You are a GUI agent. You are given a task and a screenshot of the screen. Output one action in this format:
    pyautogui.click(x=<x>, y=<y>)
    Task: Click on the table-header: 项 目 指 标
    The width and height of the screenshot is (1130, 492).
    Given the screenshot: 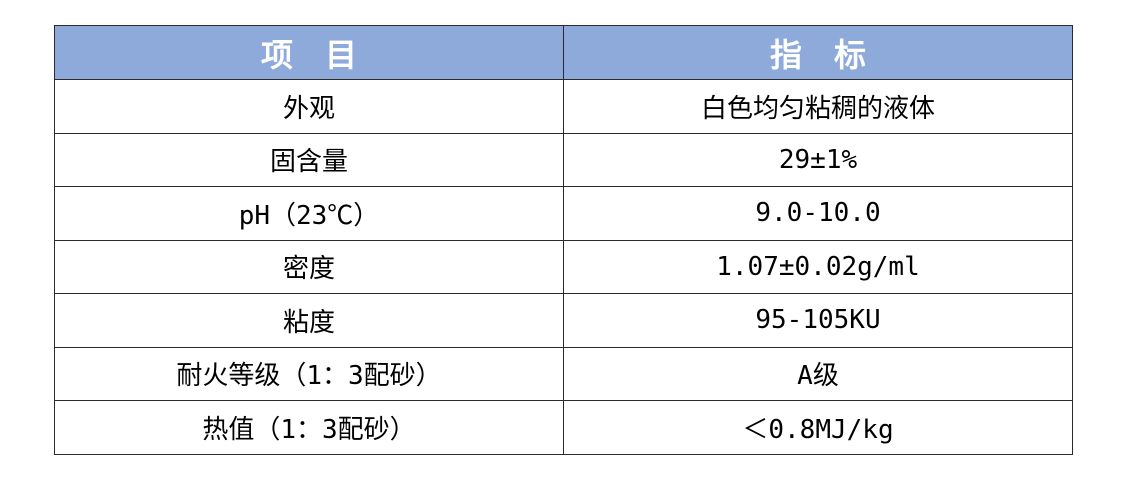 What is the action you would take?
    pyautogui.click(x=563, y=52)
    